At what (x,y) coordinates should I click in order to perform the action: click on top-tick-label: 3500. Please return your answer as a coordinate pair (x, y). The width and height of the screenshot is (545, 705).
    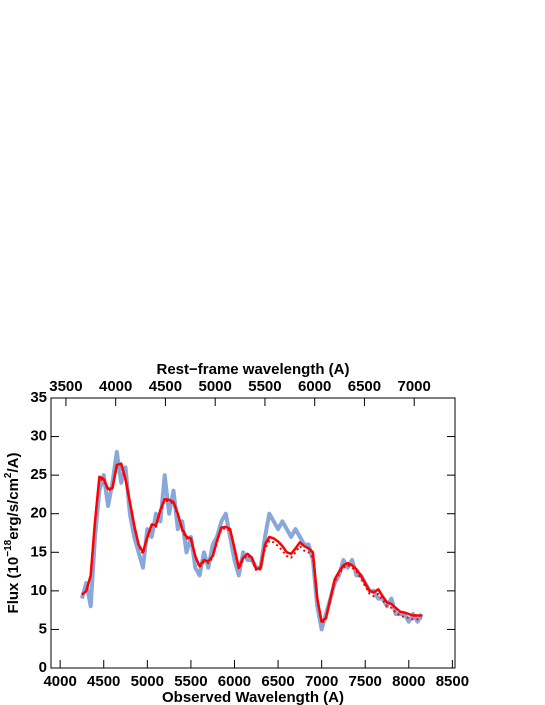
    Looking at the image, I should click on (65, 386).